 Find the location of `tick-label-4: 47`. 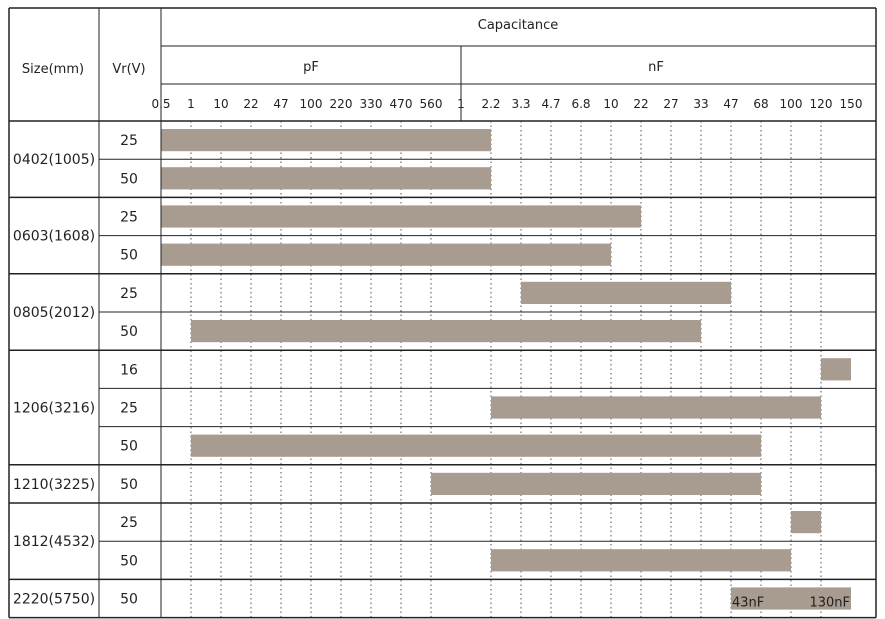

tick-label-4: 47 is located at coordinates (280, 104).